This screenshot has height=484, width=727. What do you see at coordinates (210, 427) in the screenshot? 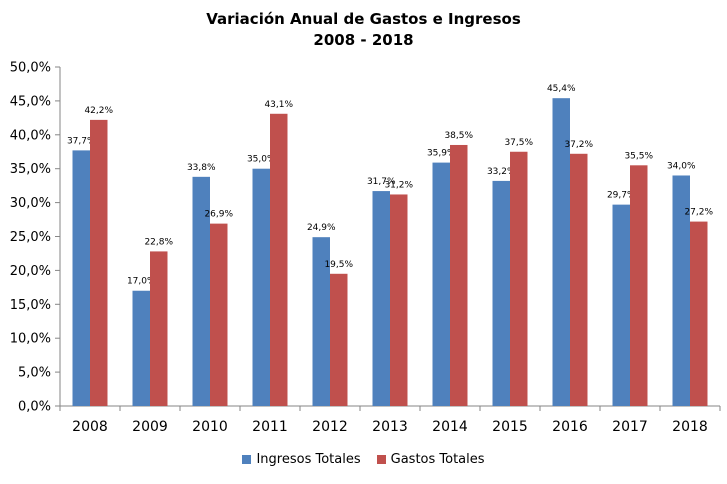
I see `x-tick-label: 2010` at bounding box center [210, 427].